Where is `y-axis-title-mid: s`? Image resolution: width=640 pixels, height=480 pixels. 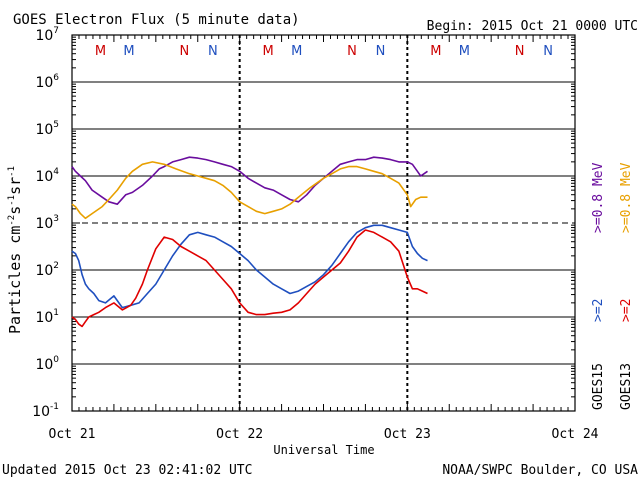
y-axis-title-mid: s is located at coordinates (15, 210).